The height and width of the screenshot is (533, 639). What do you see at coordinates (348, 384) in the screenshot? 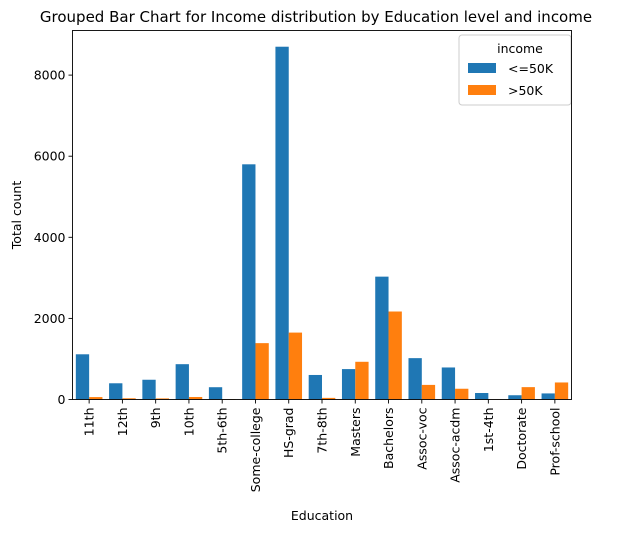
I see `bar-le50k-masters` at bounding box center [348, 384].